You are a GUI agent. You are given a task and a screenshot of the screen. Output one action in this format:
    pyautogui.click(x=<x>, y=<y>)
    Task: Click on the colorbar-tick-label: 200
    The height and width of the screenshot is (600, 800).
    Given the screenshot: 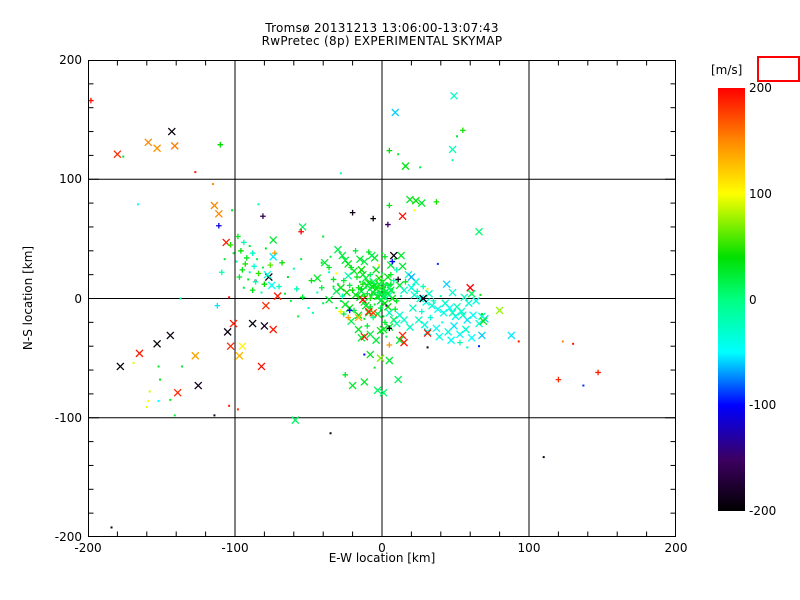 What is the action you would take?
    pyautogui.click(x=760, y=88)
    